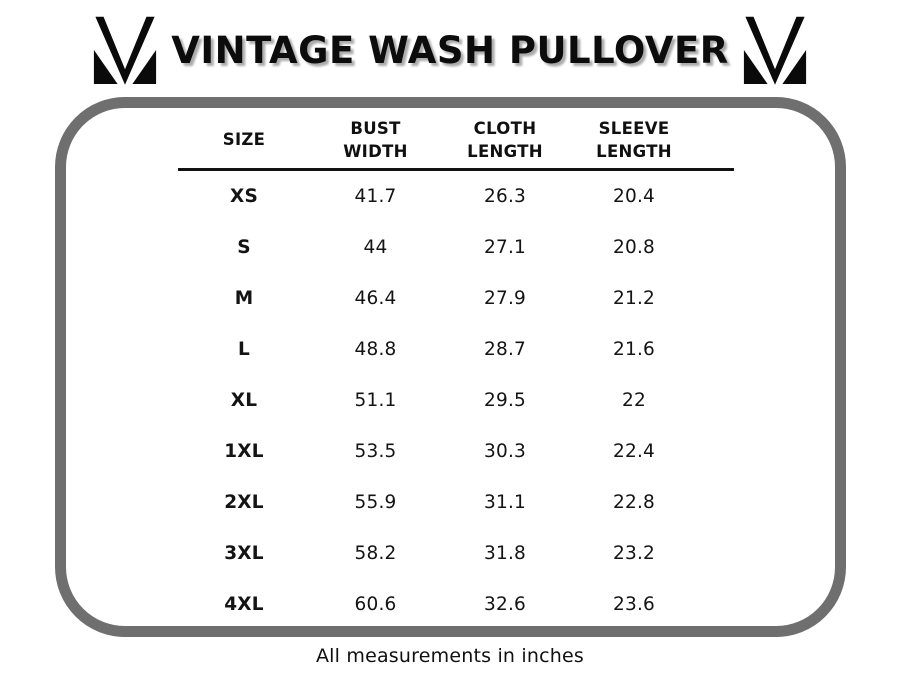 The image size is (900, 695). What do you see at coordinates (456, 169) in the screenshot?
I see `header-divider` at bounding box center [456, 169].